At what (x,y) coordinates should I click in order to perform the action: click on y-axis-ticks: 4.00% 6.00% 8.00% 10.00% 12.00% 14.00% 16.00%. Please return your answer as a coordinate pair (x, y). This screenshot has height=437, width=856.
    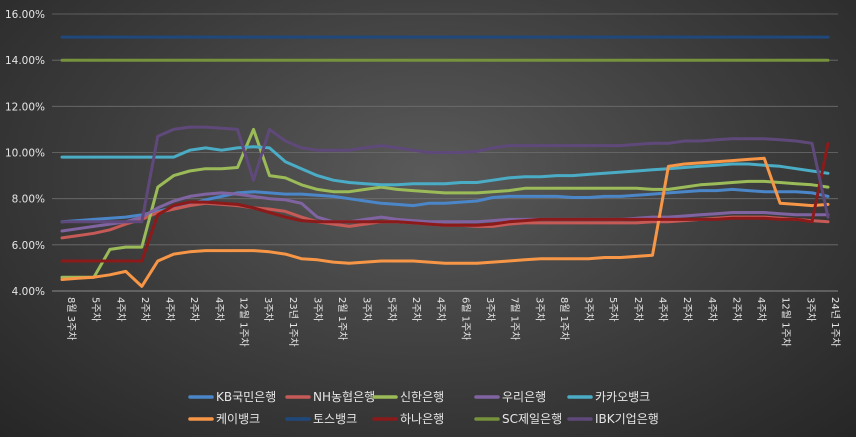
    Looking at the image, I should click on (25, 153).